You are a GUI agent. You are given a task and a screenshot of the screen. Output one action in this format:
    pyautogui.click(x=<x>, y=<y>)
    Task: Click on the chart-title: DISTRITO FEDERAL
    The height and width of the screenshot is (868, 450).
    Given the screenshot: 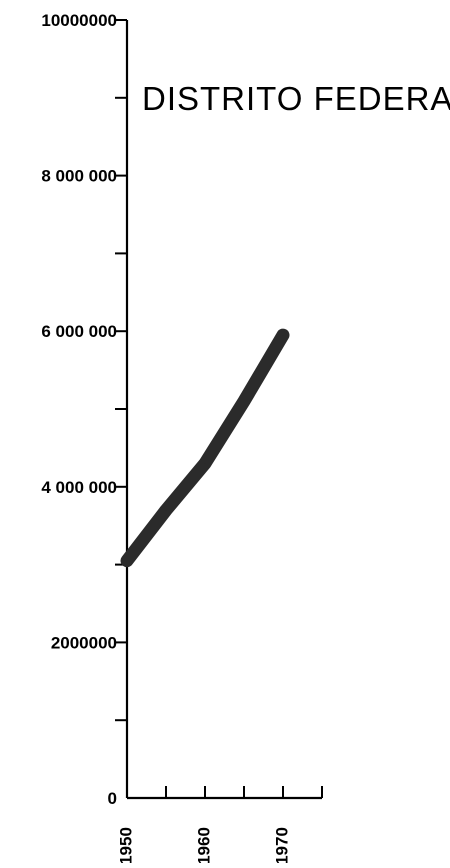 What is the action you would take?
    pyautogui.click(x=296, y=98)
    